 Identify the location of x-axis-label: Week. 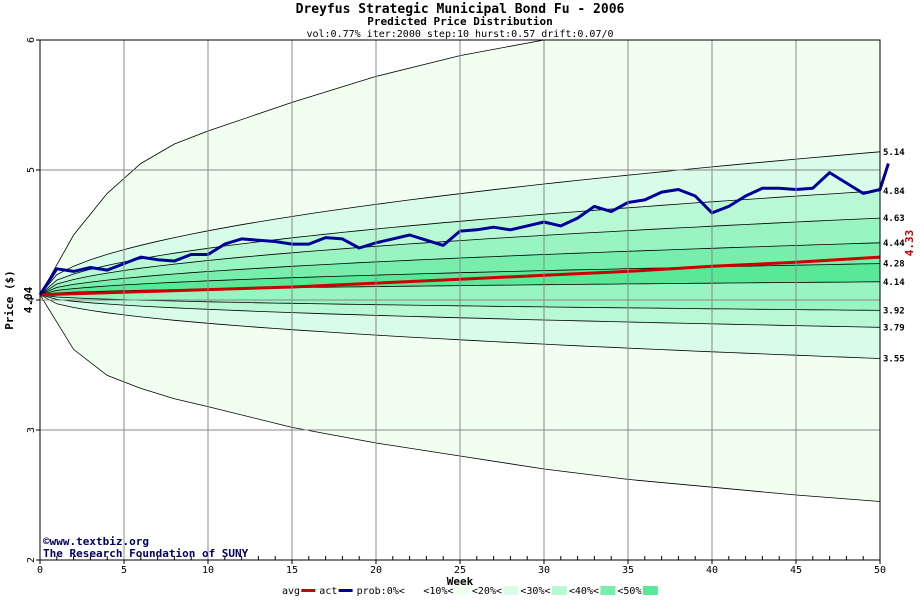
(460, 581).